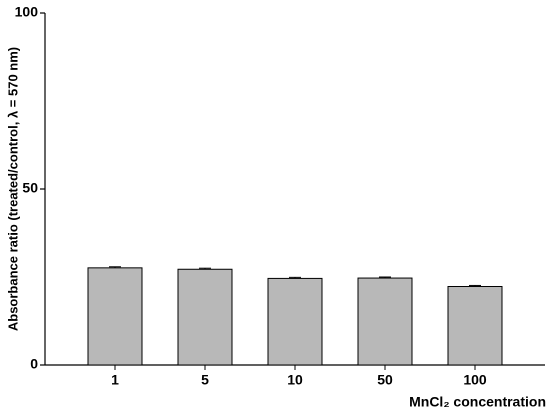 Image resolution: width=550 pixels, height=415 pixels. Describe the element at coordinates (385, 380) in the screenshot. I see `x-tick-label: 50` at that location.